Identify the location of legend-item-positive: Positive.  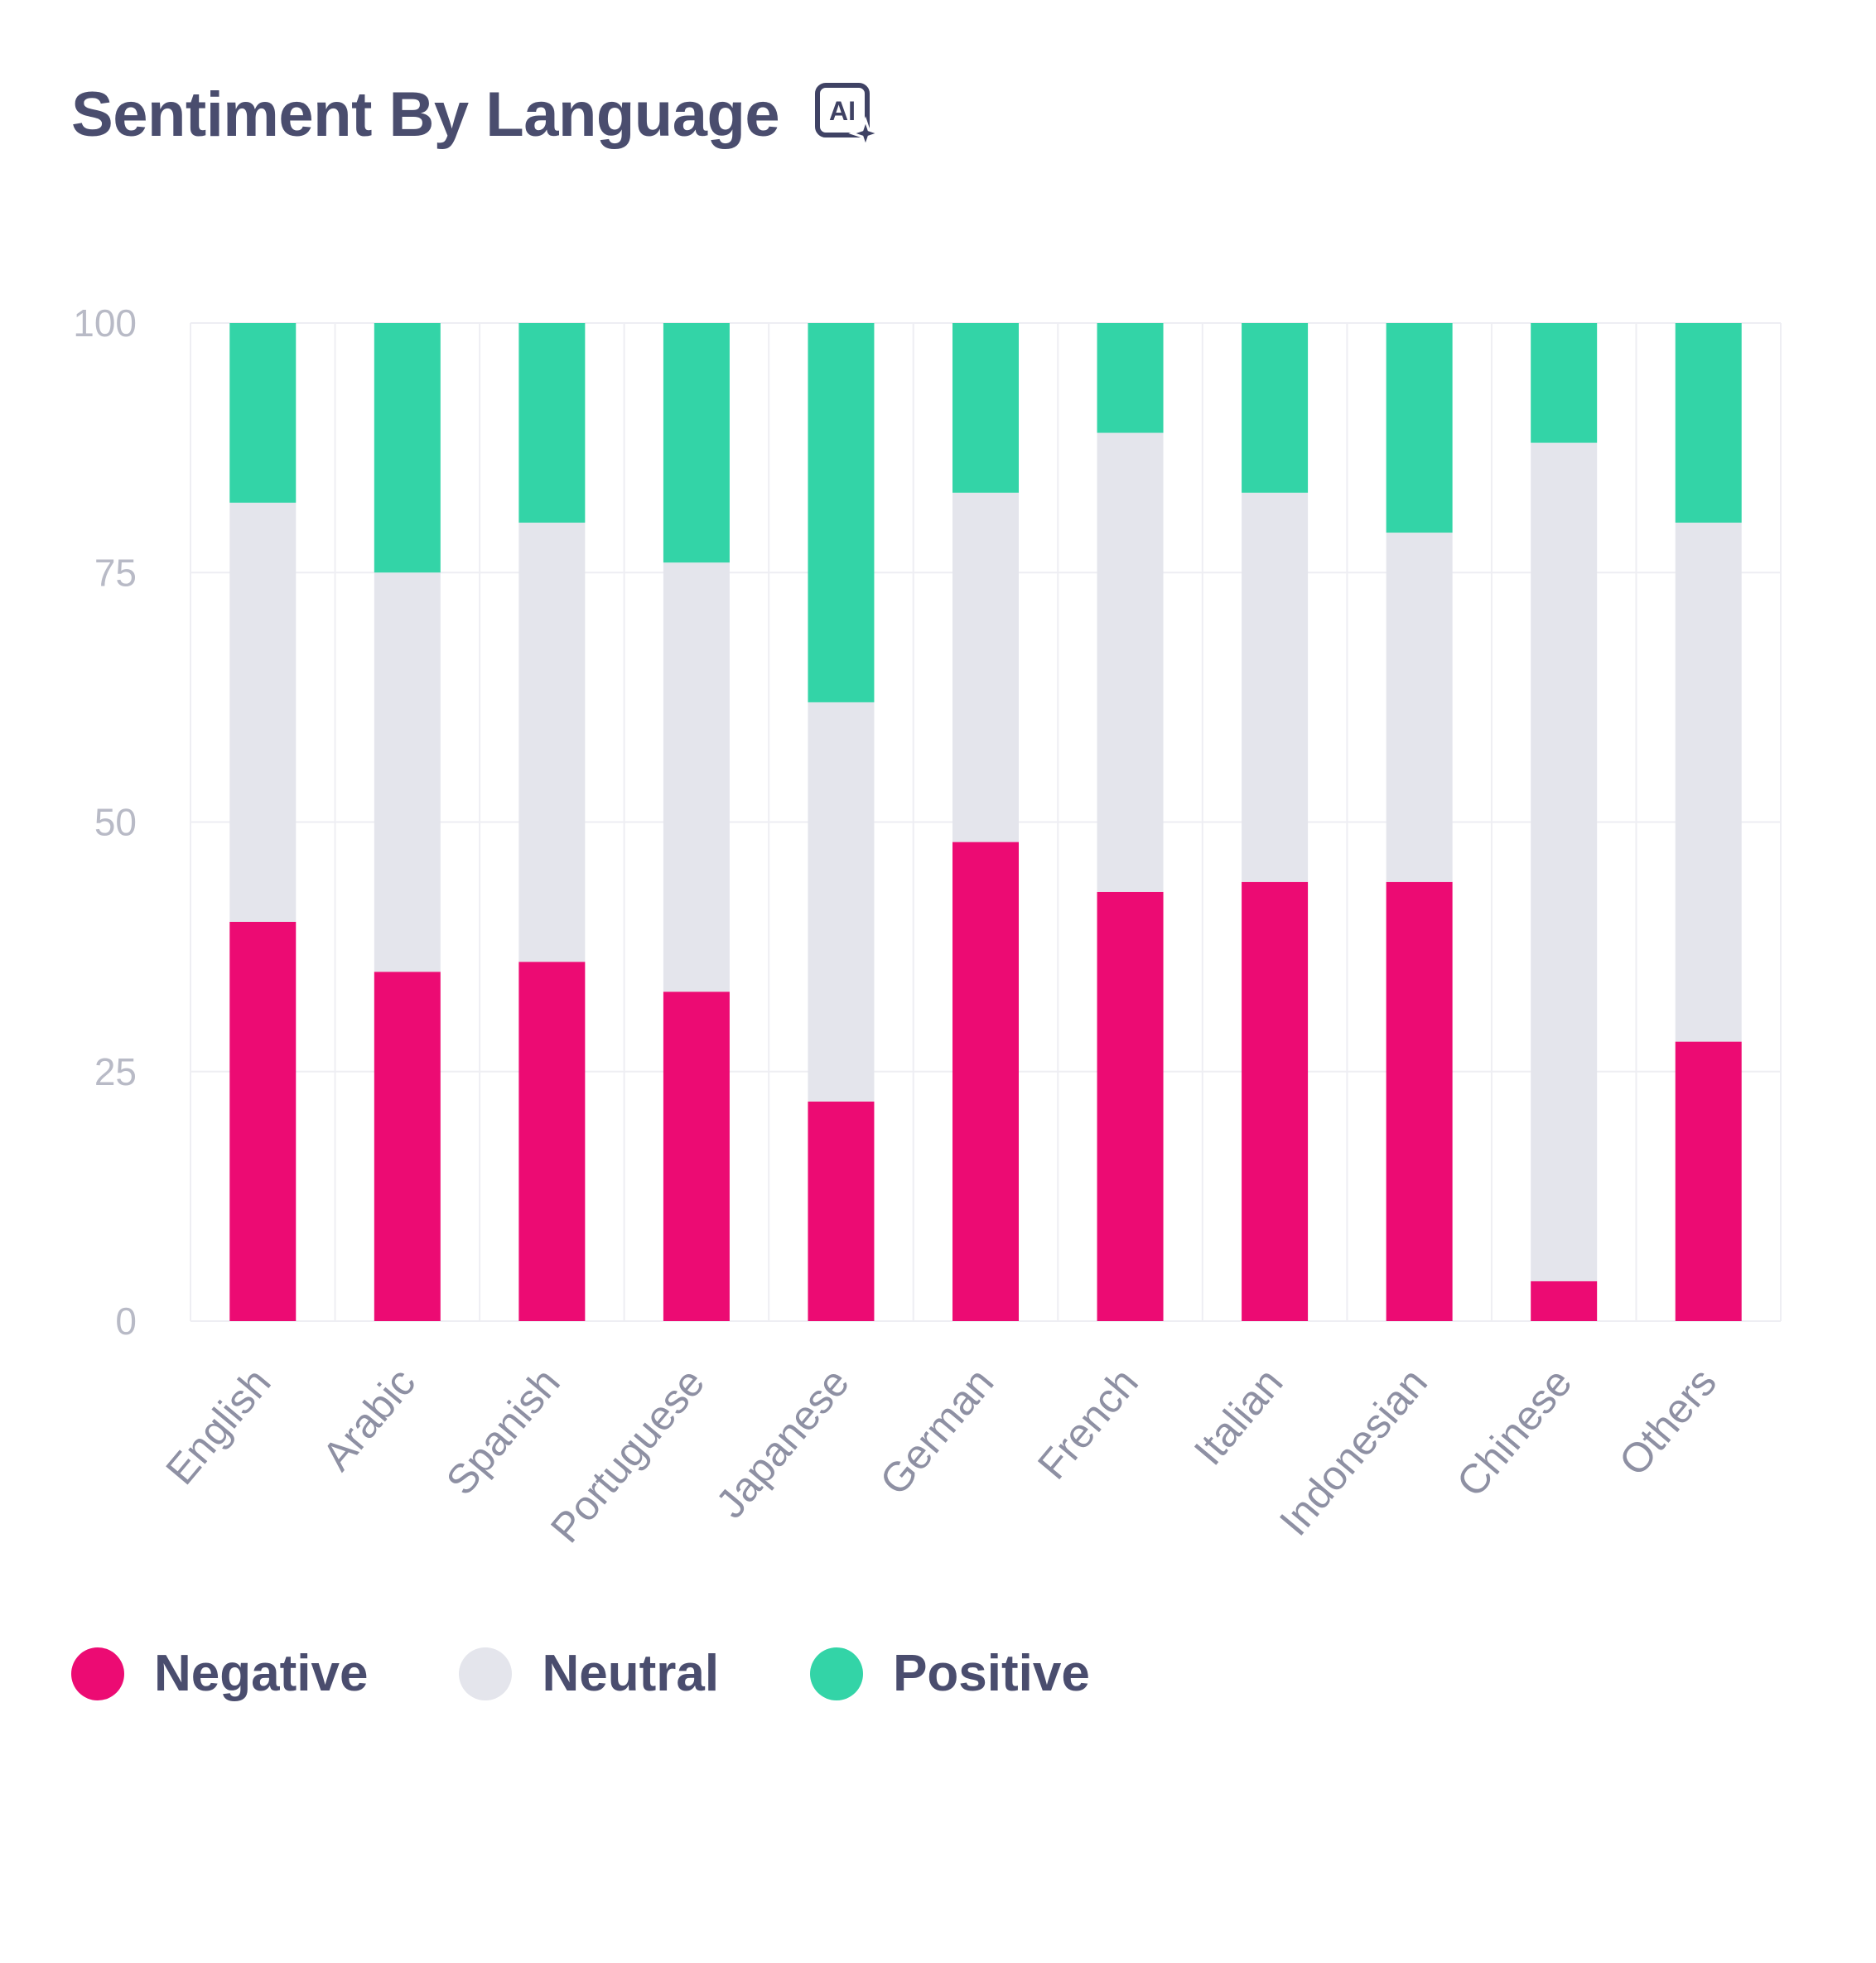
(950, 1673).